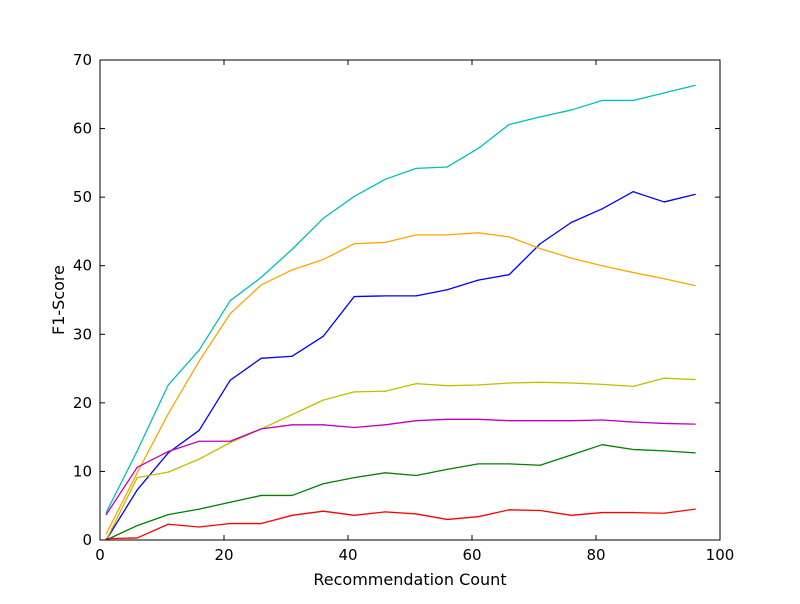  I want to click on y-tick-label: 50, so click(82, 197).